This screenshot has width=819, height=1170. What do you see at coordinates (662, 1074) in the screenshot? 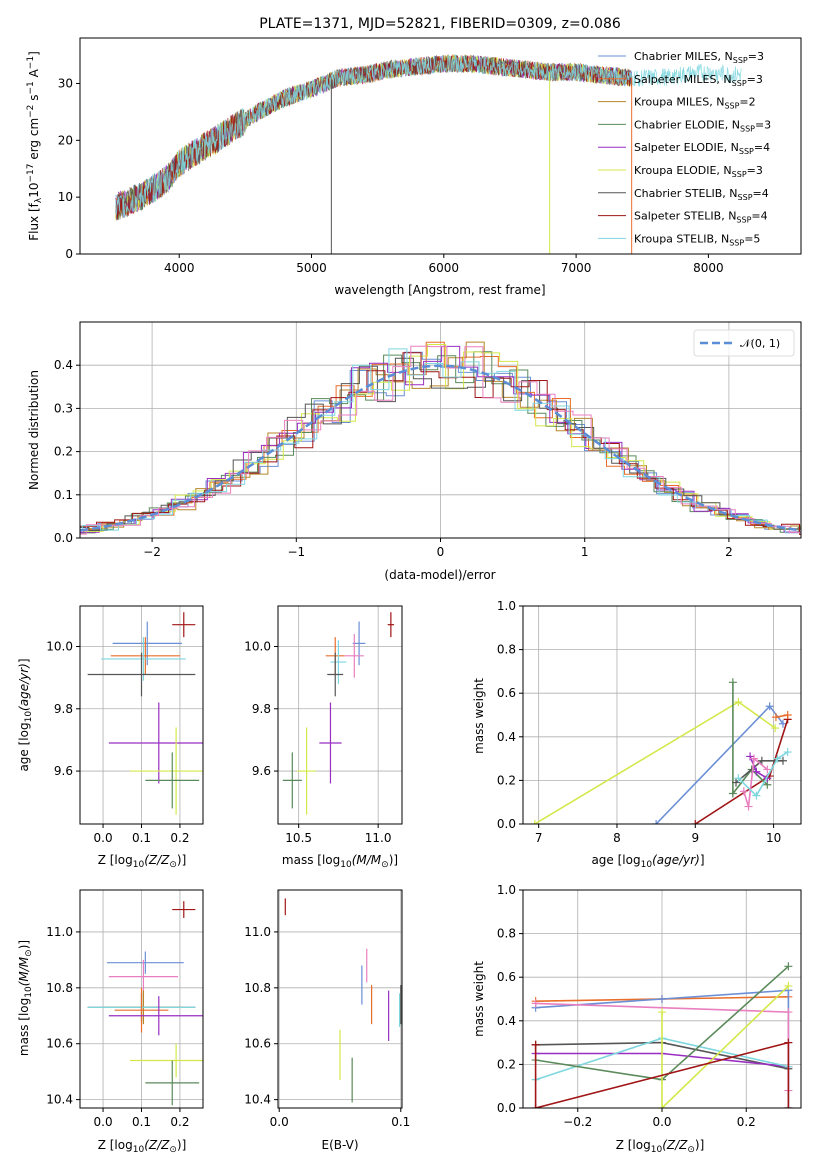
I see `weight-vs-Z-series-line` at bounding box center [662, 1074].